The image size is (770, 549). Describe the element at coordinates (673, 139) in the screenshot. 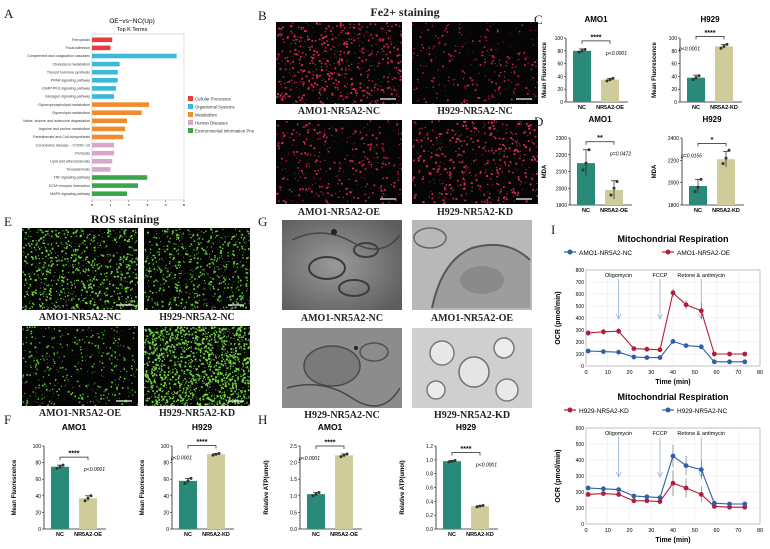

I see `y-tick-label: 2400` at that location.